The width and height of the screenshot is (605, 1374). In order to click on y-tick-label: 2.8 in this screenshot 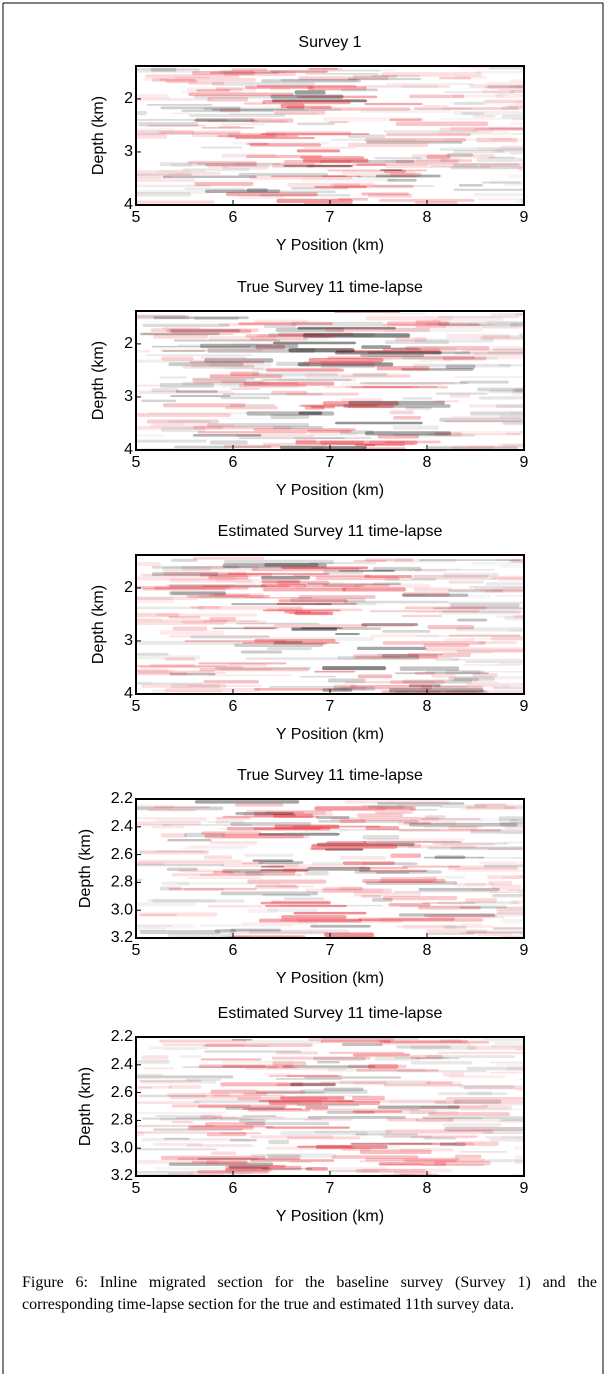, I will do `click(122, 882)`.